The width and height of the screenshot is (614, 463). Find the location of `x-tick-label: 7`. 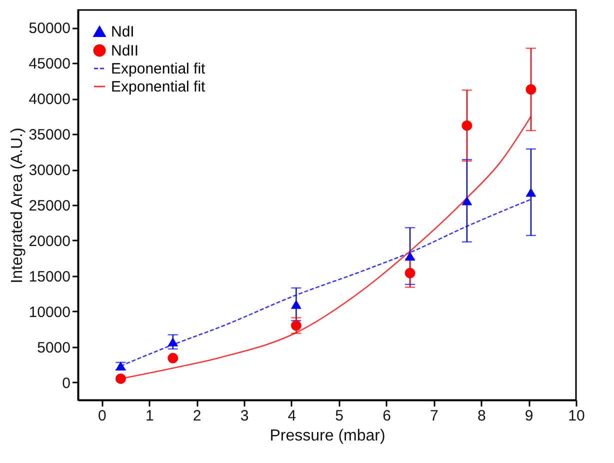

x-tick-label: 7 is located at coordinates (434, 416).